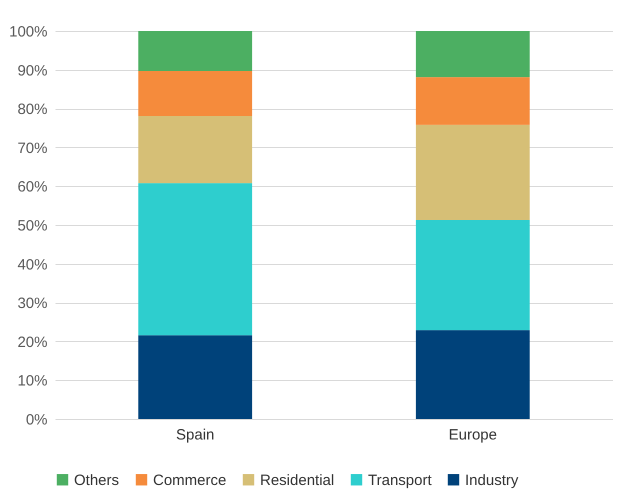  Describe the element at coordinates (32, 303) in the screenshot. I see `y-tick-label: 30%` at that location.